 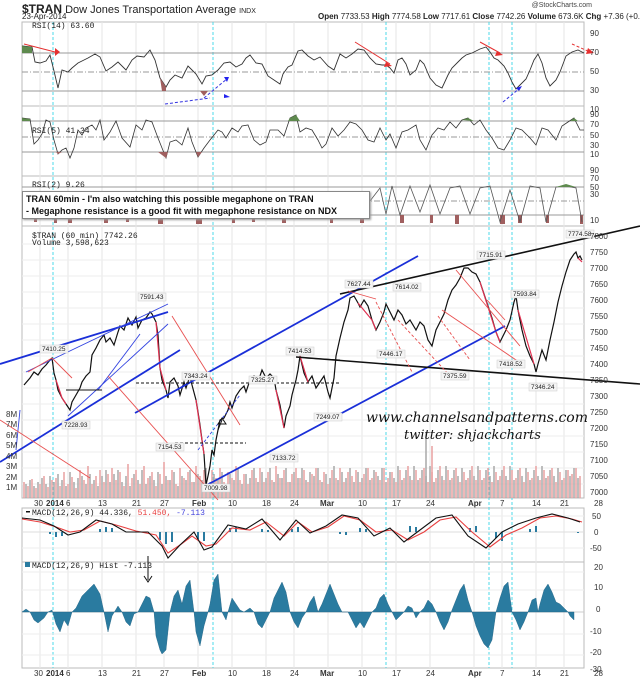 I want to click on svg-text: 7375.59, so click(x=455, y=376).